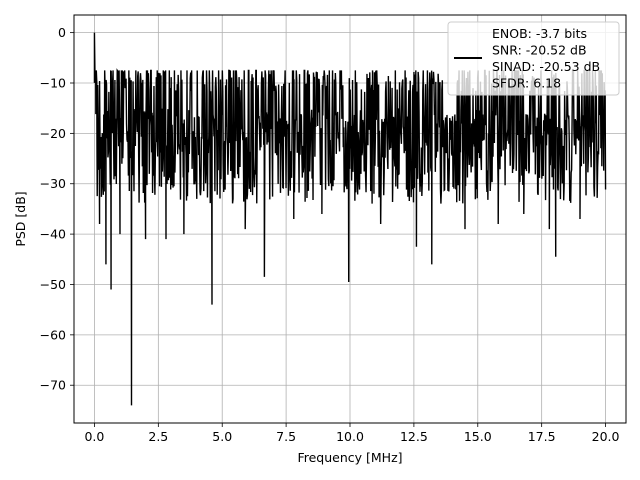 This screenshot has width=640, height=480. What do you see at coordinates (414, 436) in the screenshot?
I see `x-tick-label: 12.5` at bounding box center [414, 436].